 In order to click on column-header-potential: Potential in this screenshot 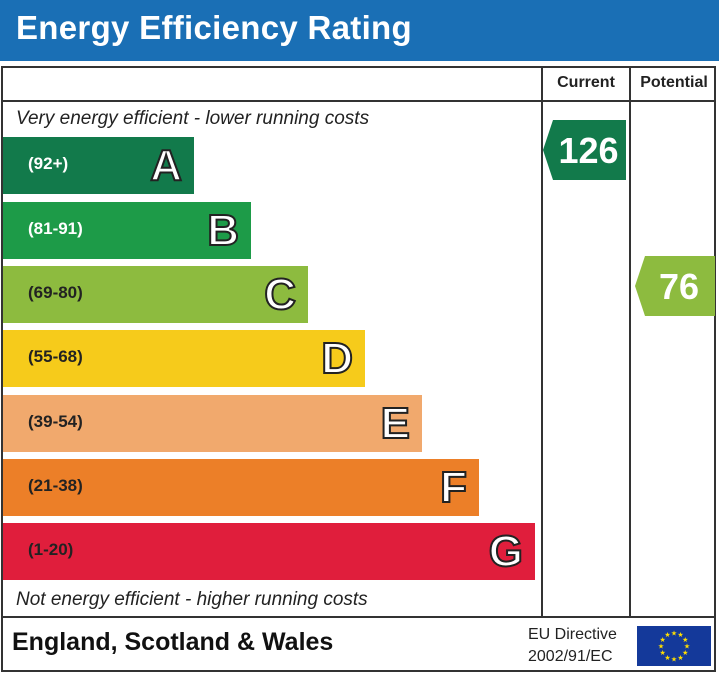, I will do `click(674, 82)`.